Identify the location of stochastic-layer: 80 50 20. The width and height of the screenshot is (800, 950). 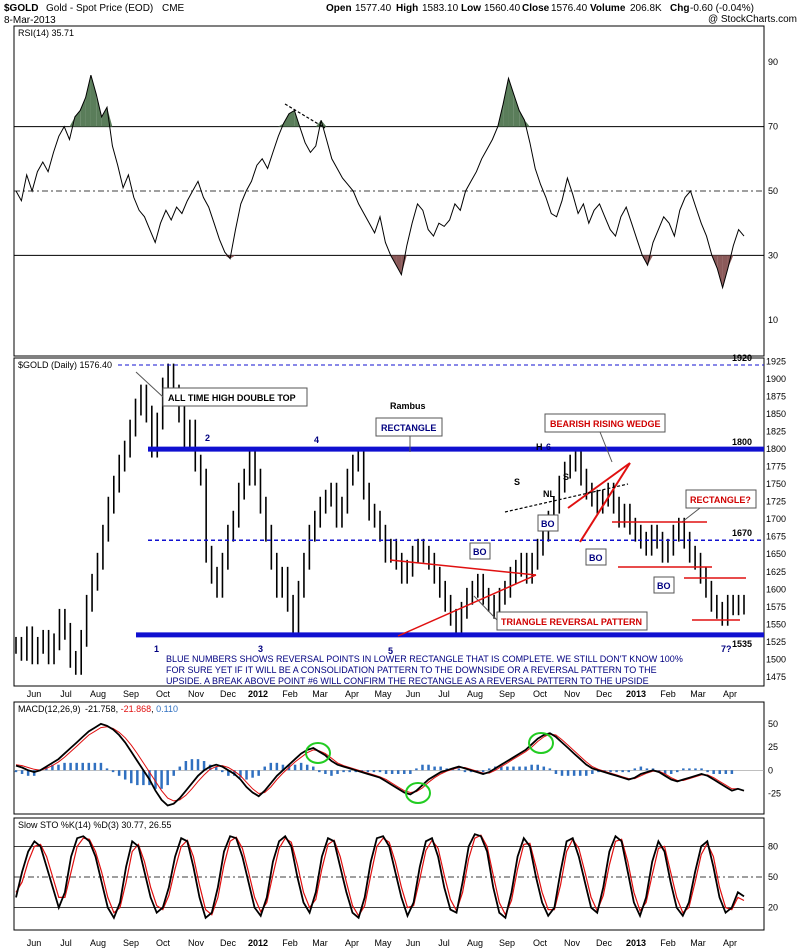
(396, 876).